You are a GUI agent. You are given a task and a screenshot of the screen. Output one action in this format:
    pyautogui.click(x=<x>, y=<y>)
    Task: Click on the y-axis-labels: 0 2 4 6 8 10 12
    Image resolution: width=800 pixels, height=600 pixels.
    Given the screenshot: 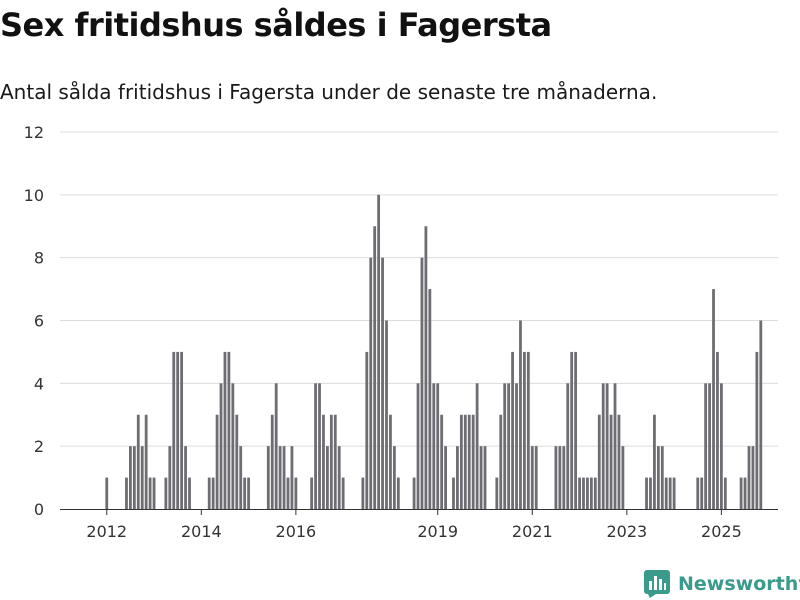 What is the action you would take?
    pyautogui.click(x=34, y=321)
    